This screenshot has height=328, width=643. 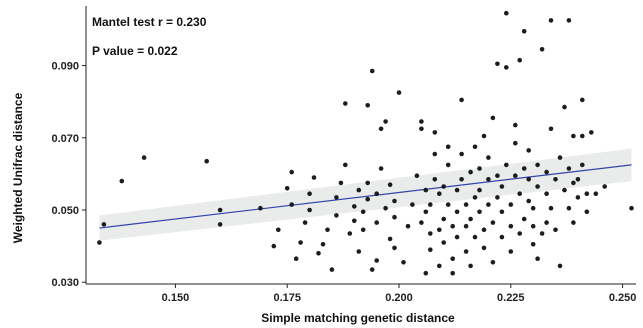 What do you see at coordinates (399, 298) in the screenshot?
I see `x-tick-label: 0.200` at bounding box center [399, 298].